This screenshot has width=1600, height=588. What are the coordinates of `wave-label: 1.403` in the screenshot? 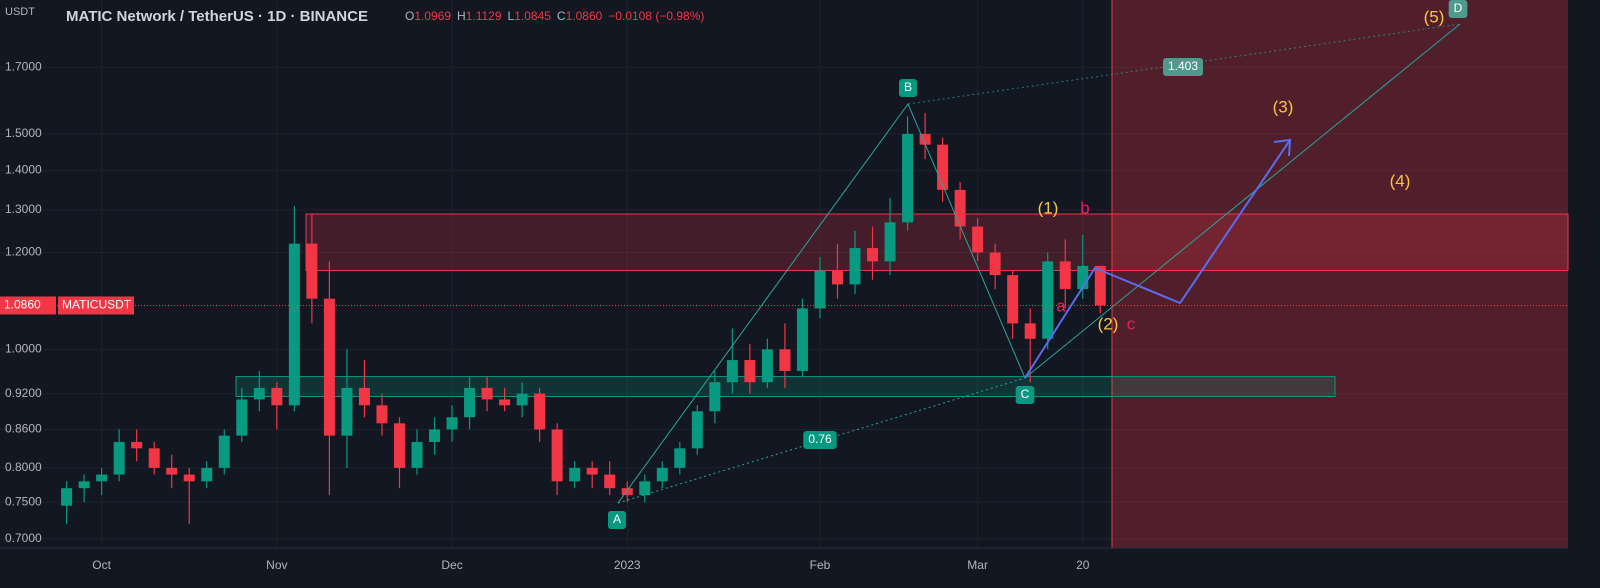 It's located at (1183, 66).